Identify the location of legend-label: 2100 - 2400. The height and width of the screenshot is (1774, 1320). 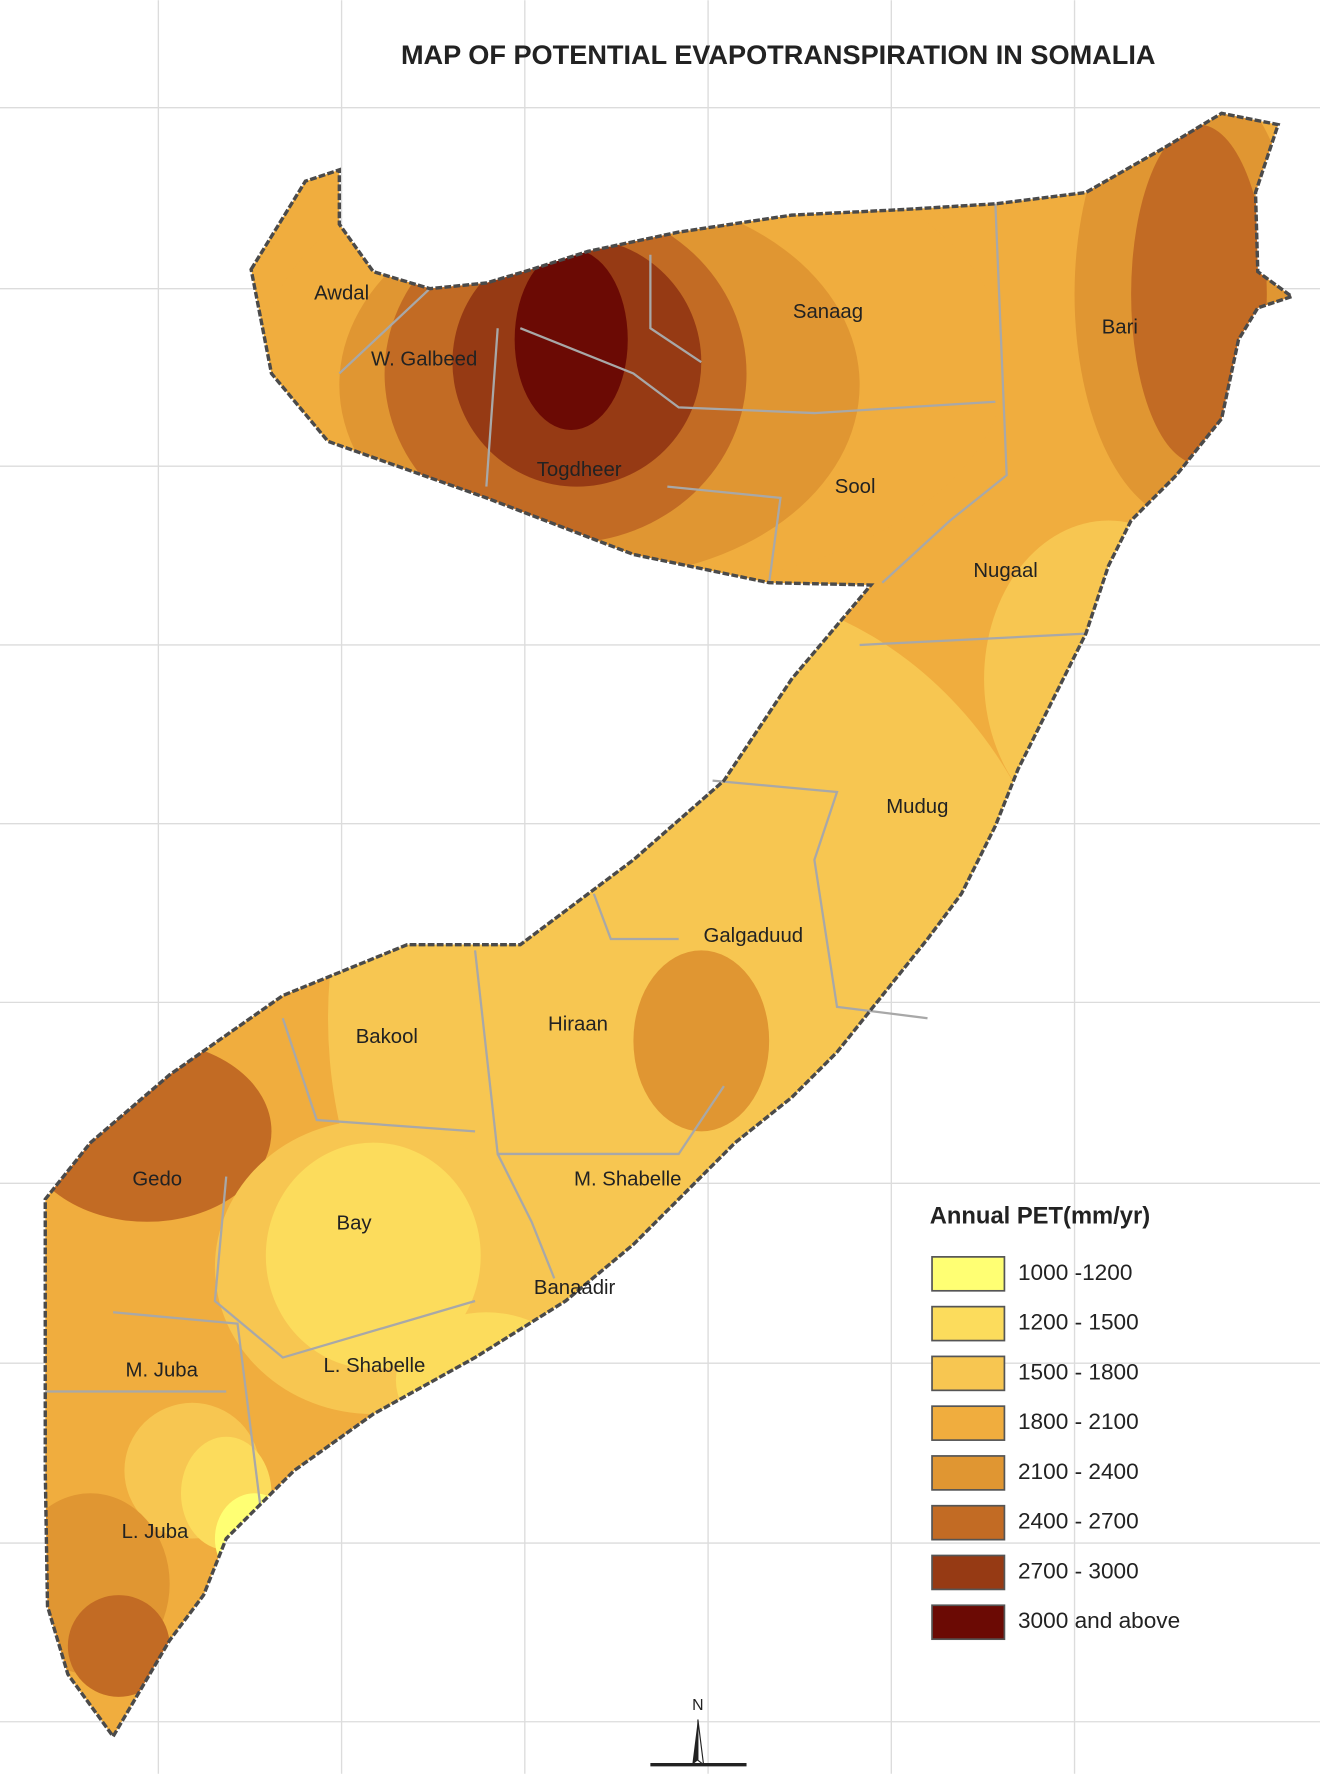
(1078, 1471).